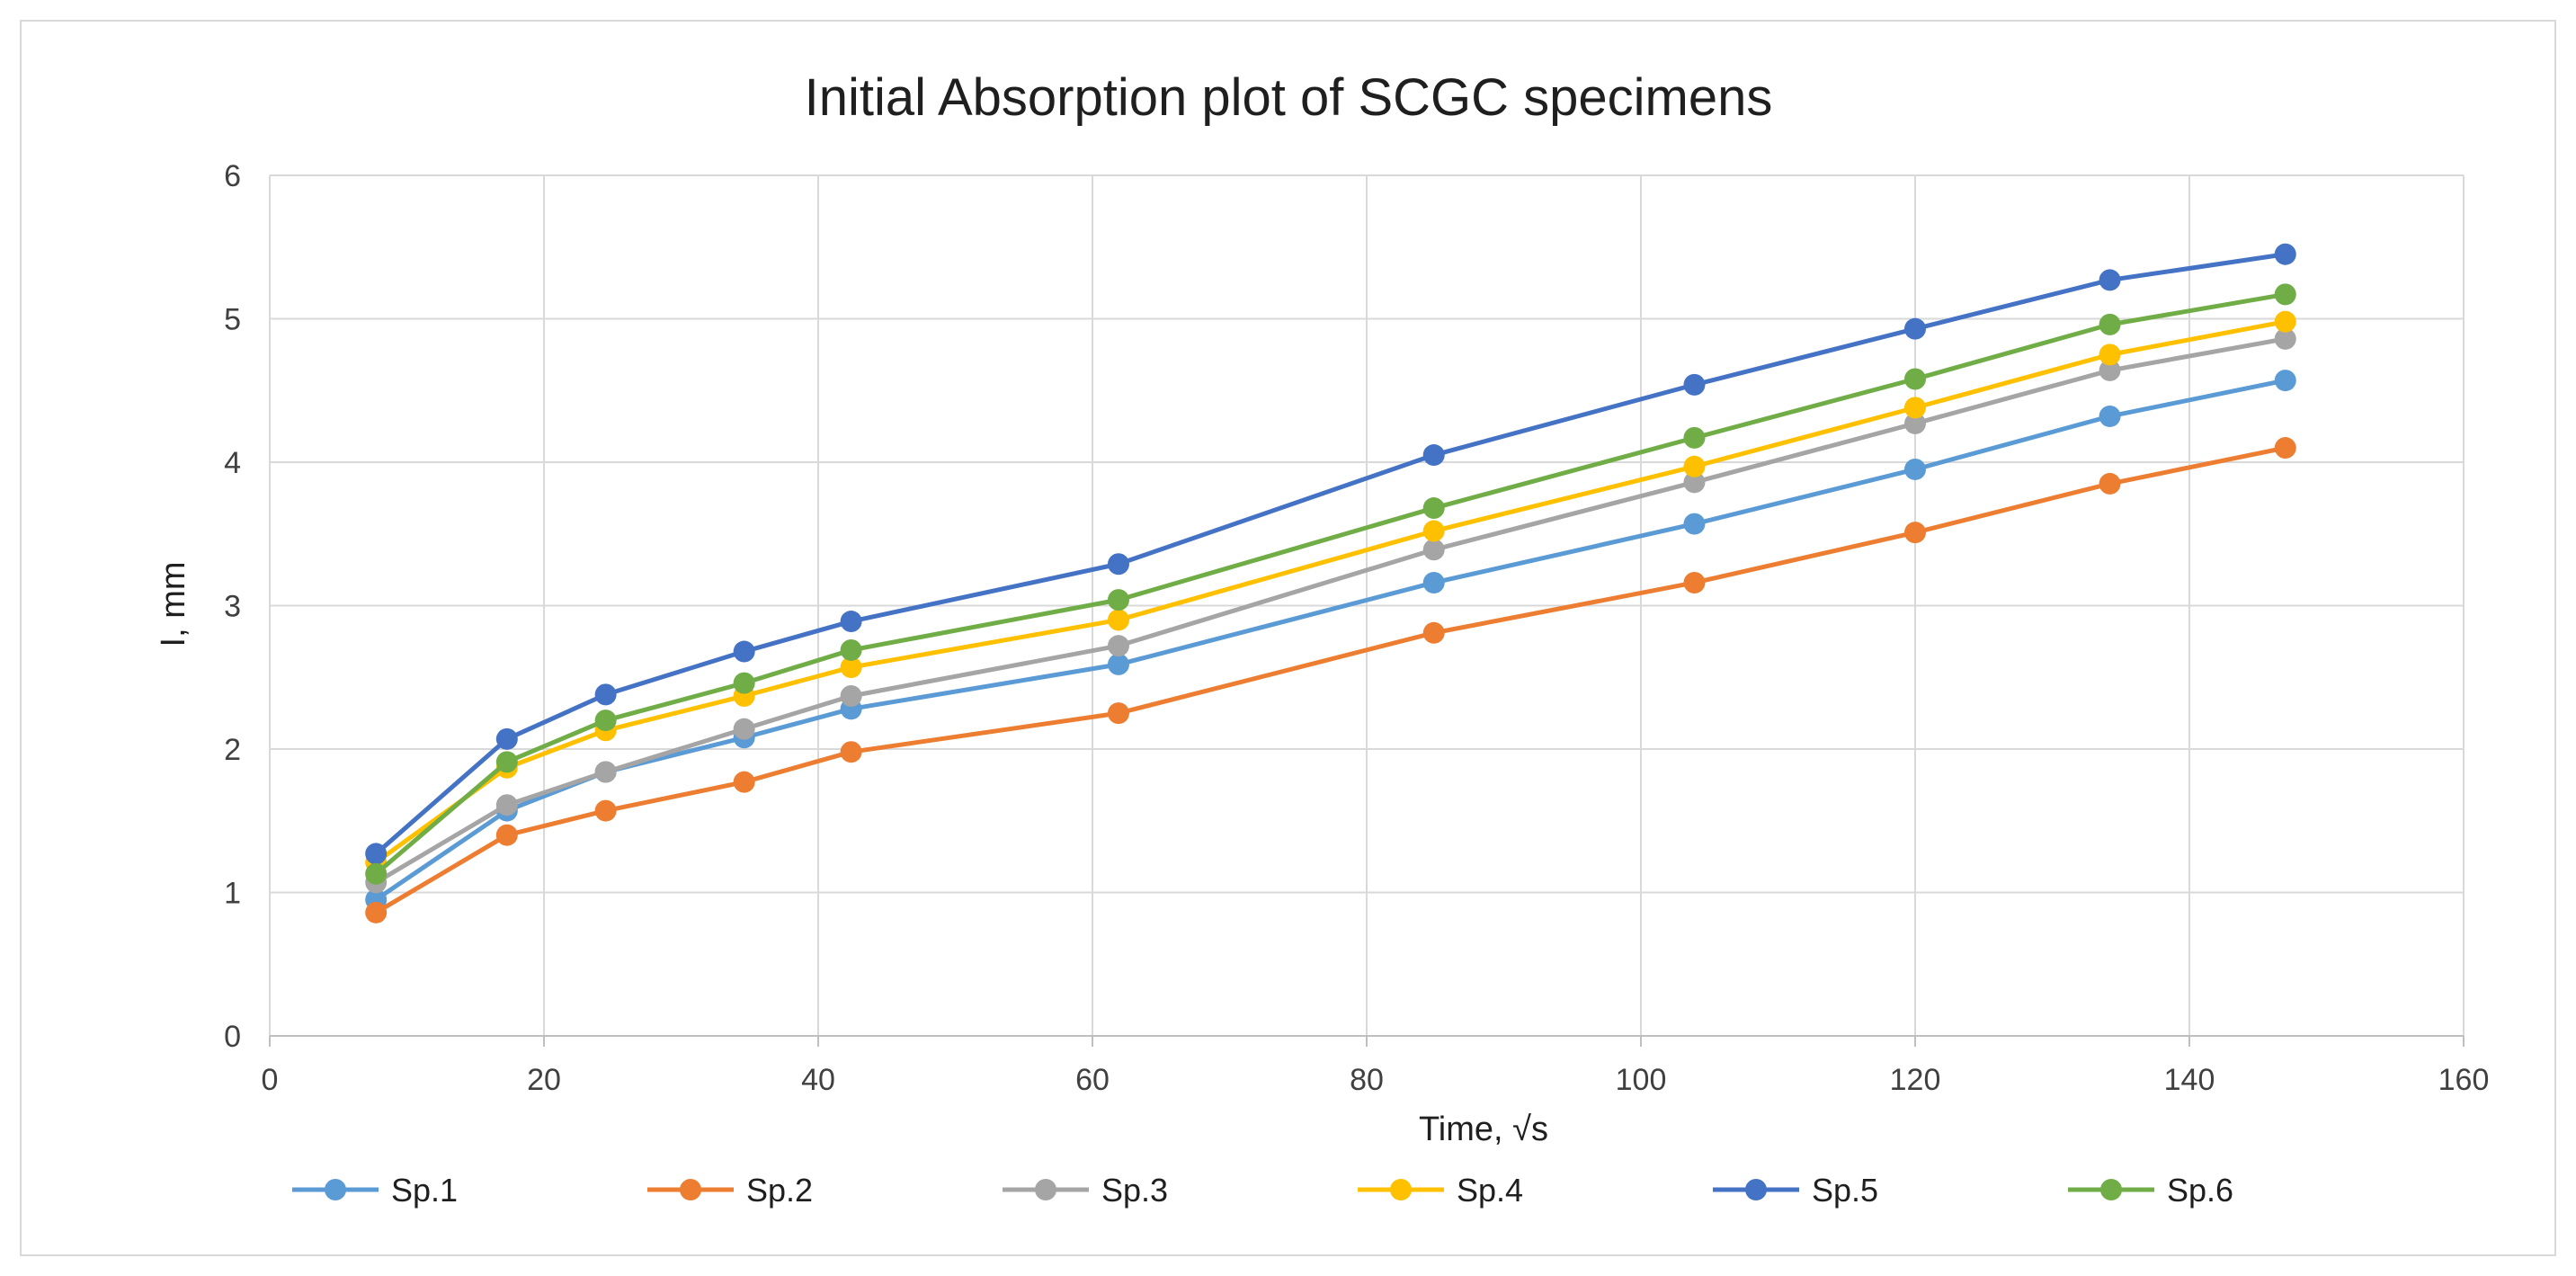  Describe the element at coordinates (233, 894) in the screenshot. I see `y-tick-label: 1` at that location.